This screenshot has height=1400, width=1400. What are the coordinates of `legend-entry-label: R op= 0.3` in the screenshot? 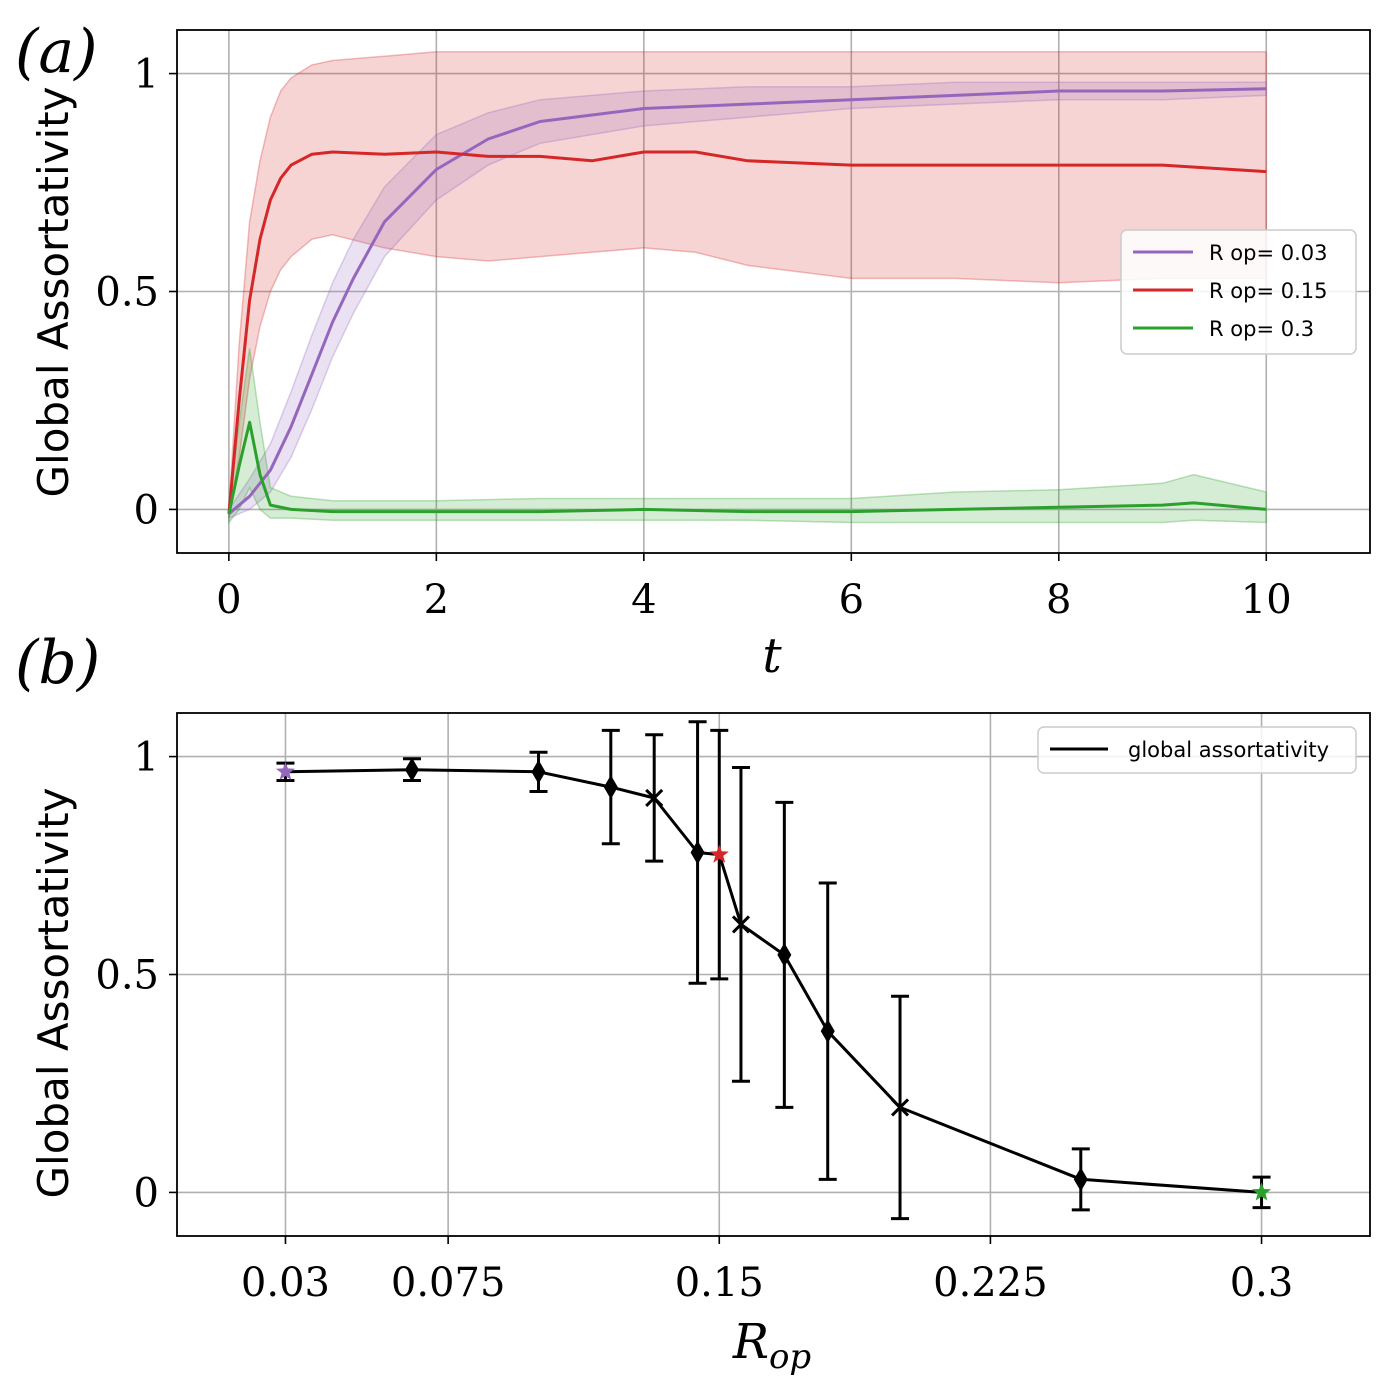 It's located at (1261, 329).